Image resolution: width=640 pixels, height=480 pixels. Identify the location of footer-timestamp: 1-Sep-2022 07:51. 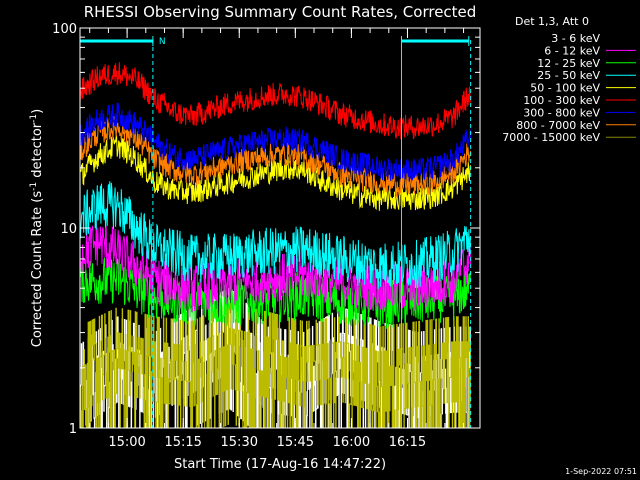
(601, 471).